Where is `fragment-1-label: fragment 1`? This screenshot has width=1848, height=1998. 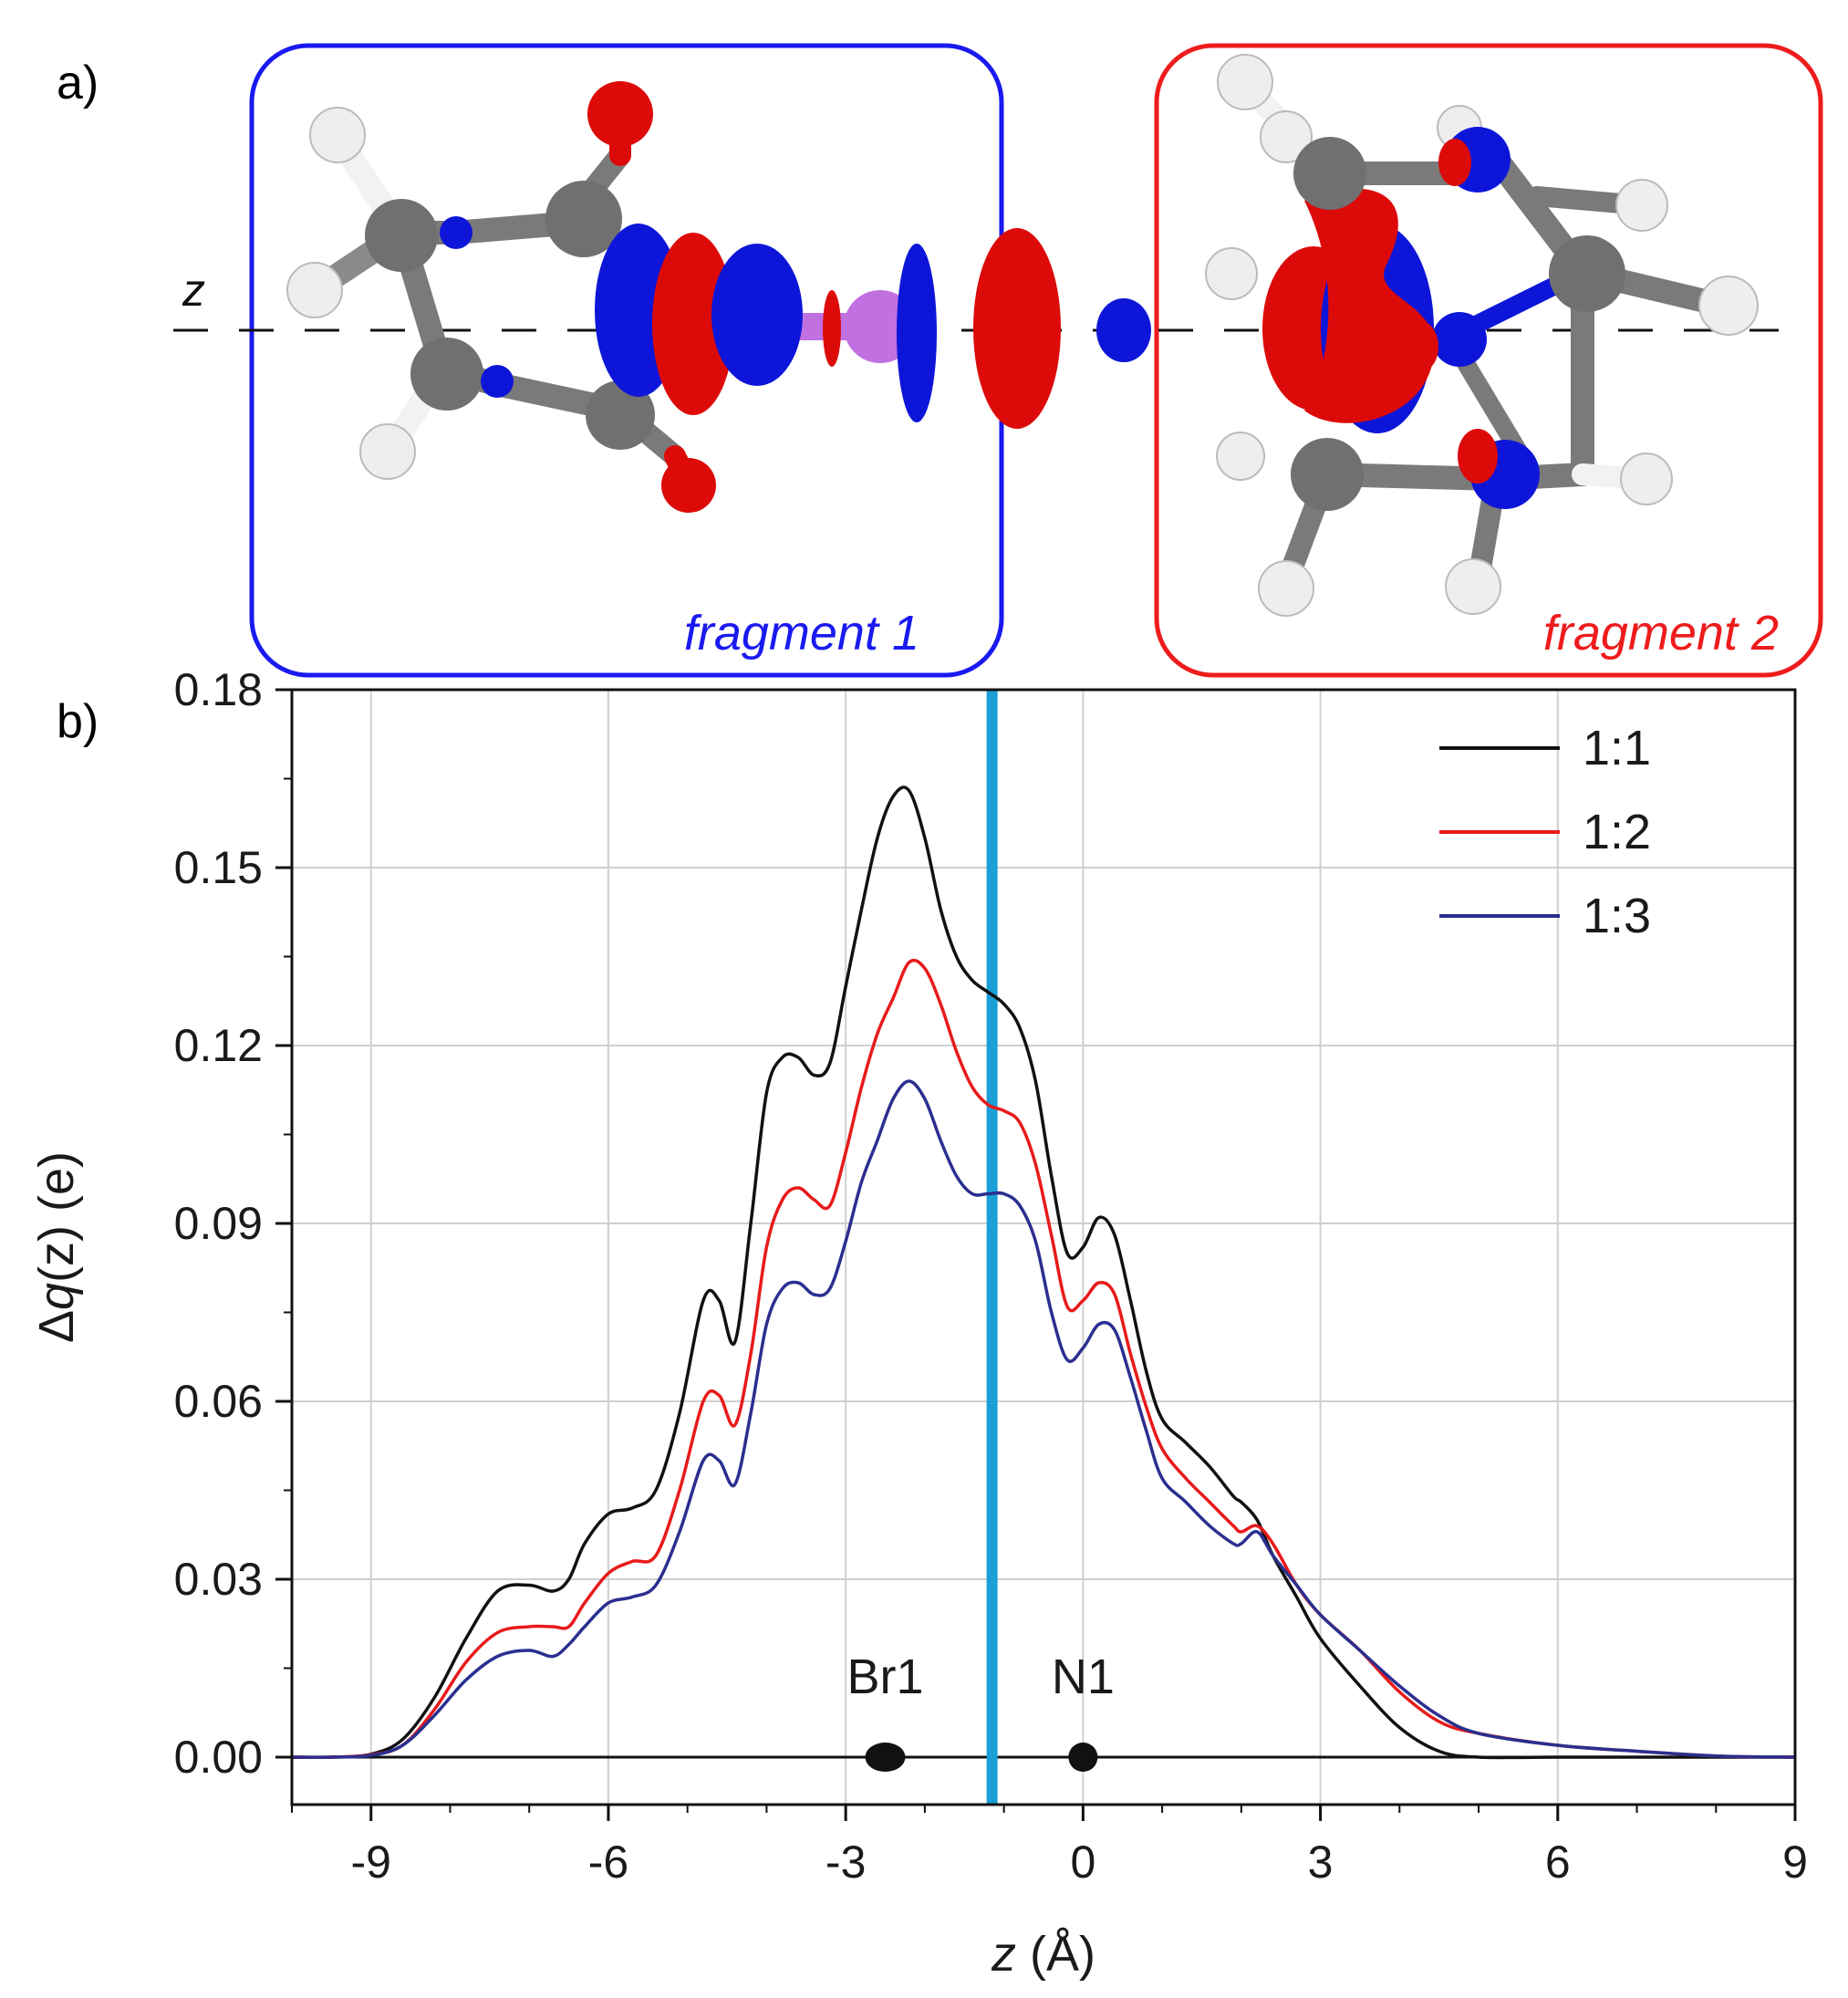 fragment-1-label: fragment 1 is located at coordinates (801, 634).